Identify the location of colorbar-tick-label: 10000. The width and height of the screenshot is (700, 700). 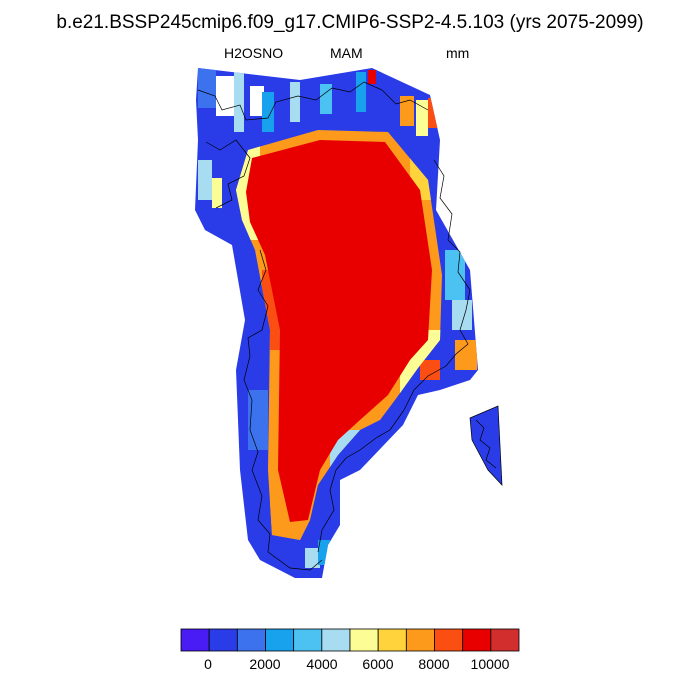
(490, 664).